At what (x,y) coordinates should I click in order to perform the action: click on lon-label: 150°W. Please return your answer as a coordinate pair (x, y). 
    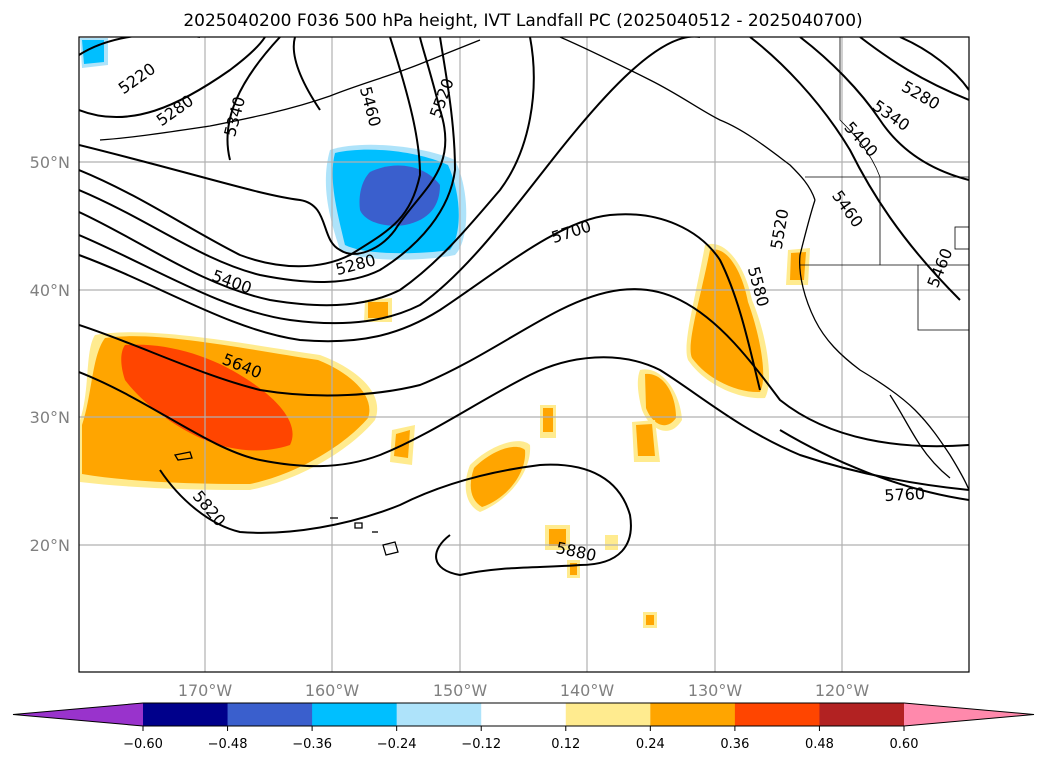
    Looking at the image, I should click on (460, 690).